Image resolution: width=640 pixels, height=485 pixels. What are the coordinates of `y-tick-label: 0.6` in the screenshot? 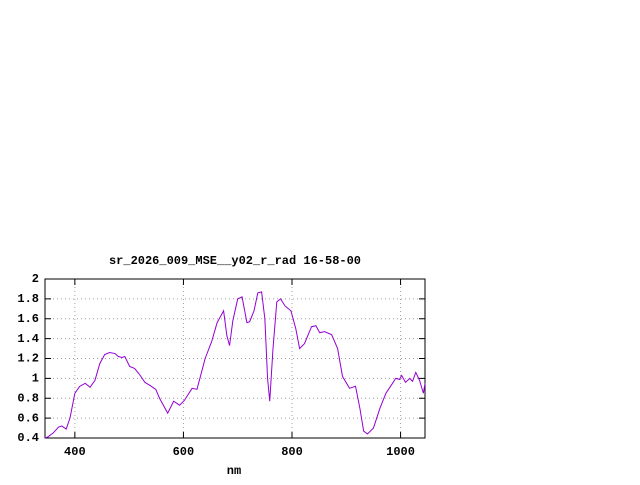 It's located at (28, 418).